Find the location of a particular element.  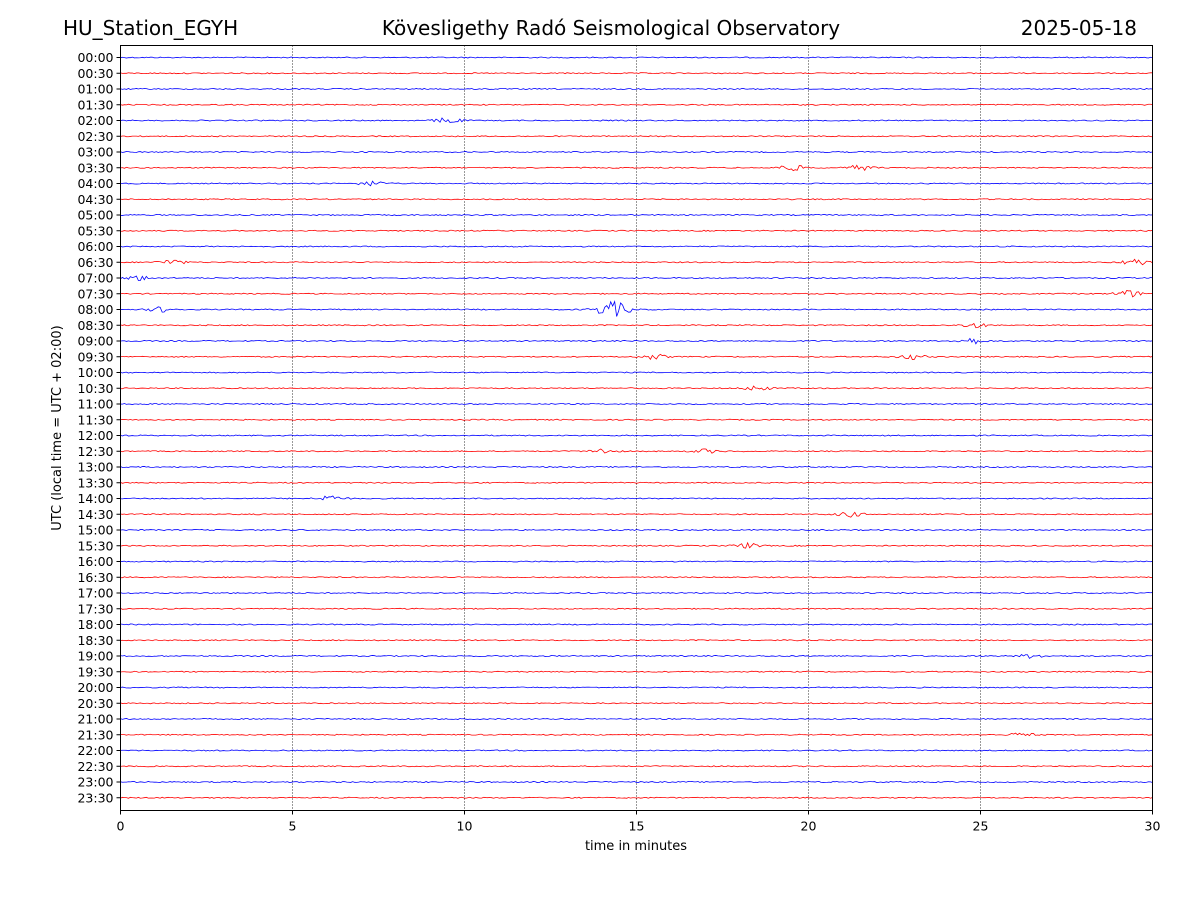

y-tick-label: 15:00 is located at coordinates (95, 530).